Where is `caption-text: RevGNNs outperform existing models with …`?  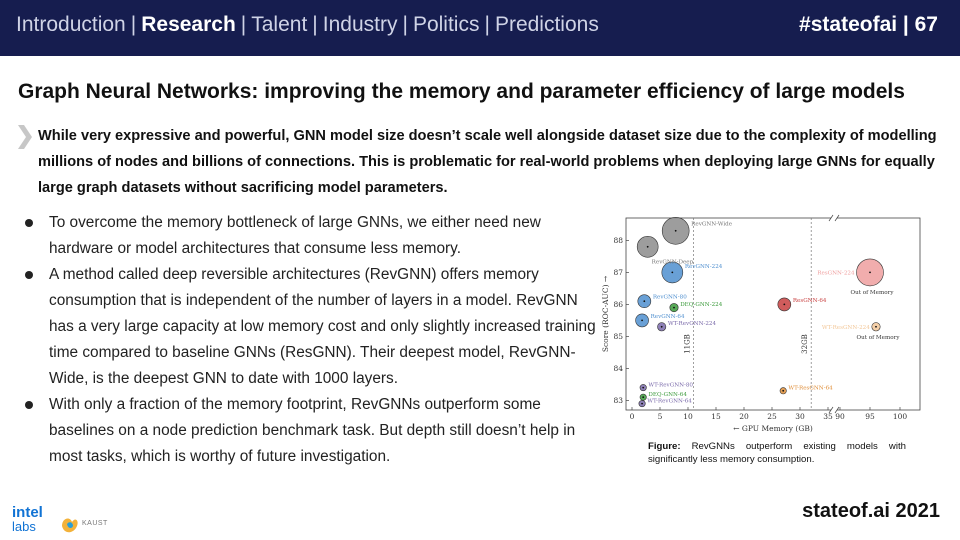
caption-text: RevGNNs outperform existing models with … is located at coordinates (777, 453).